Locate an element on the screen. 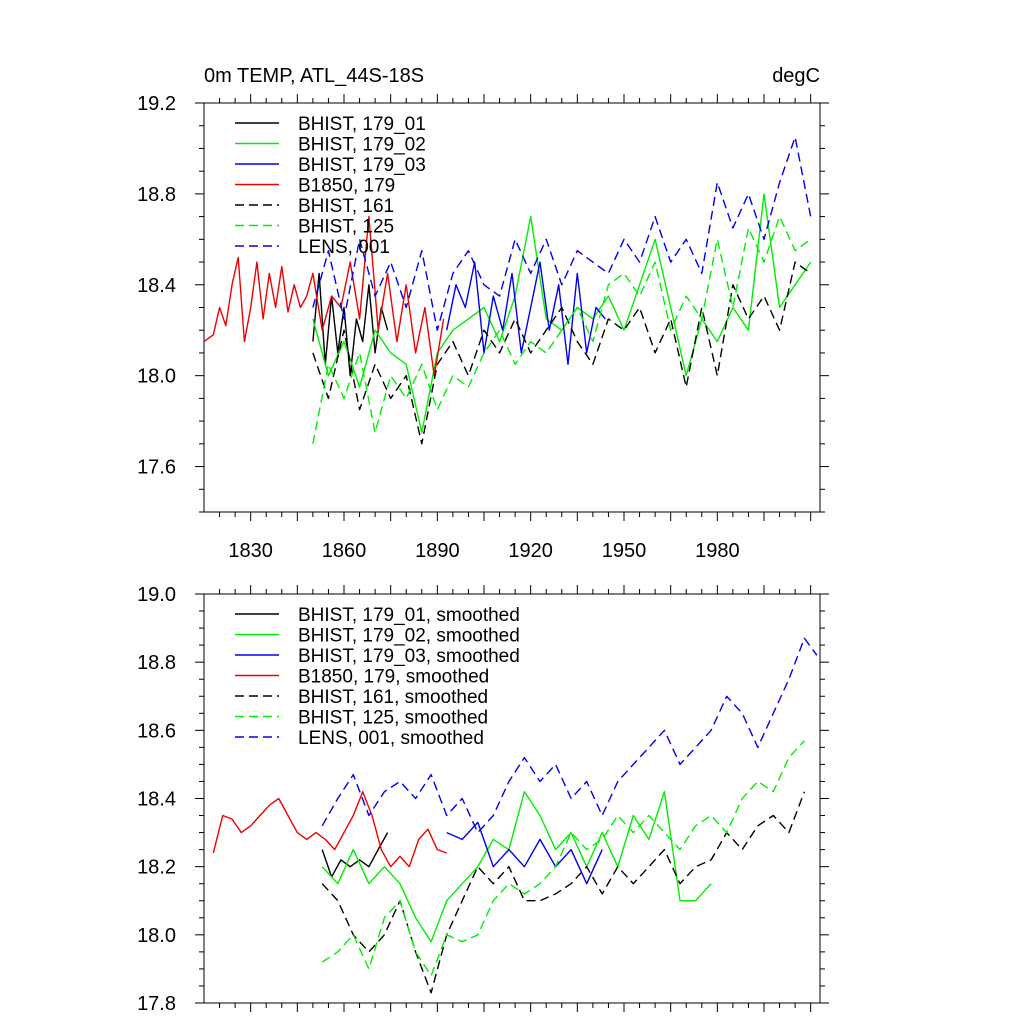  x-tick-label: 1860 is located at coordinates (344, 551).